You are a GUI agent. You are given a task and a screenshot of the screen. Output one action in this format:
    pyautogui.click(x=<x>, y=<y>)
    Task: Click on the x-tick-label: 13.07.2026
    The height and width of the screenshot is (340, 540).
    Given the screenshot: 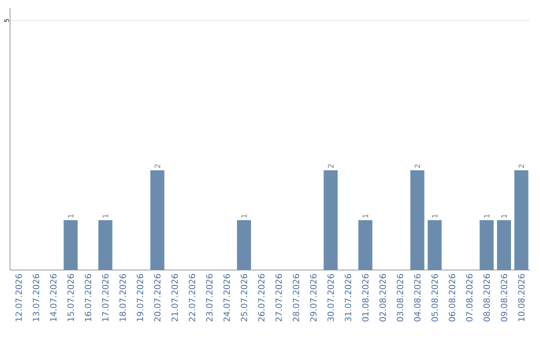 What is the action you would take?
    pyautogui.click(x=36, y=298)
    